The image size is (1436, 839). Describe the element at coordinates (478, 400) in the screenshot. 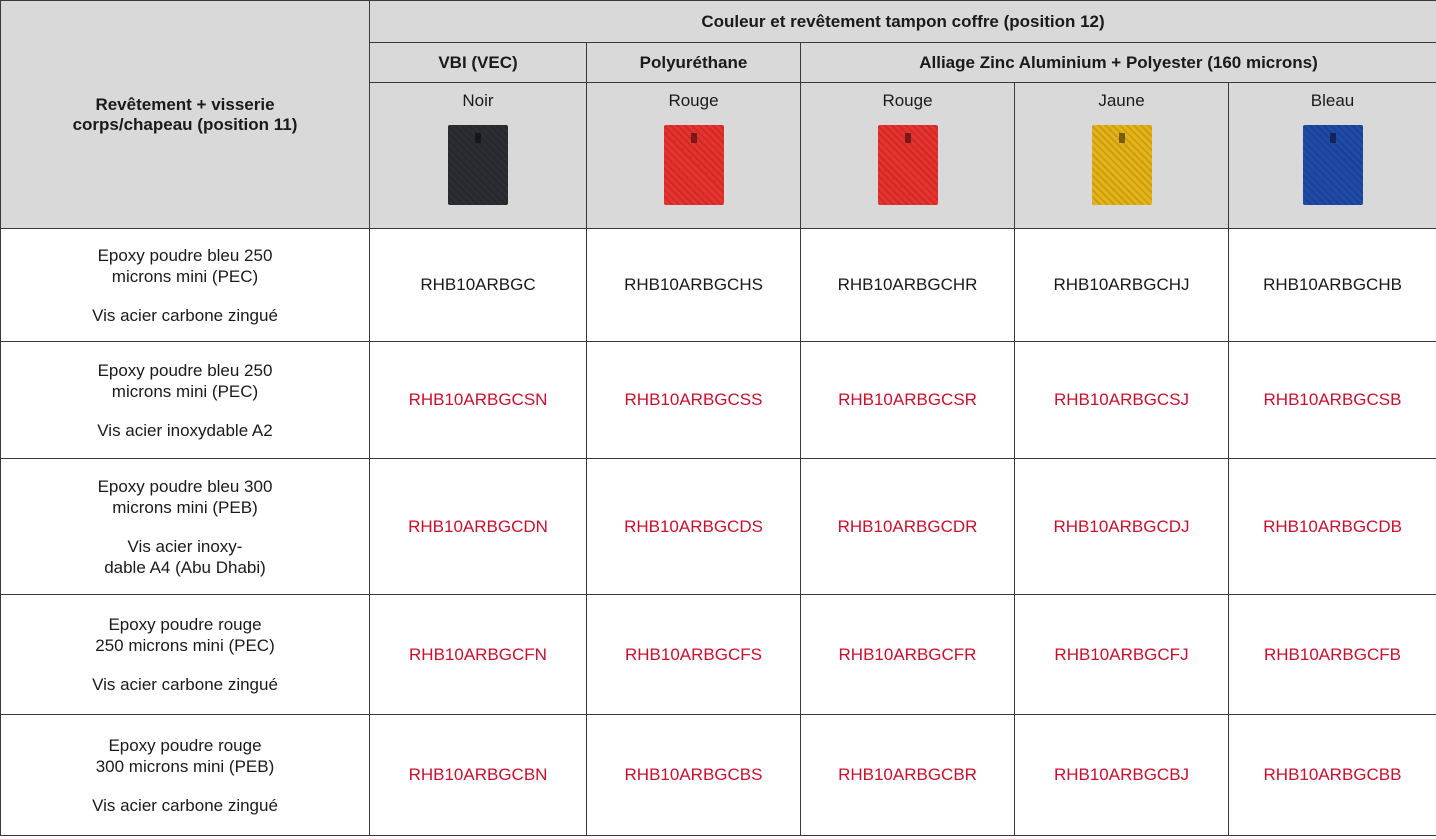

I see `product-code: RHB10ARBGCSN` at that location.